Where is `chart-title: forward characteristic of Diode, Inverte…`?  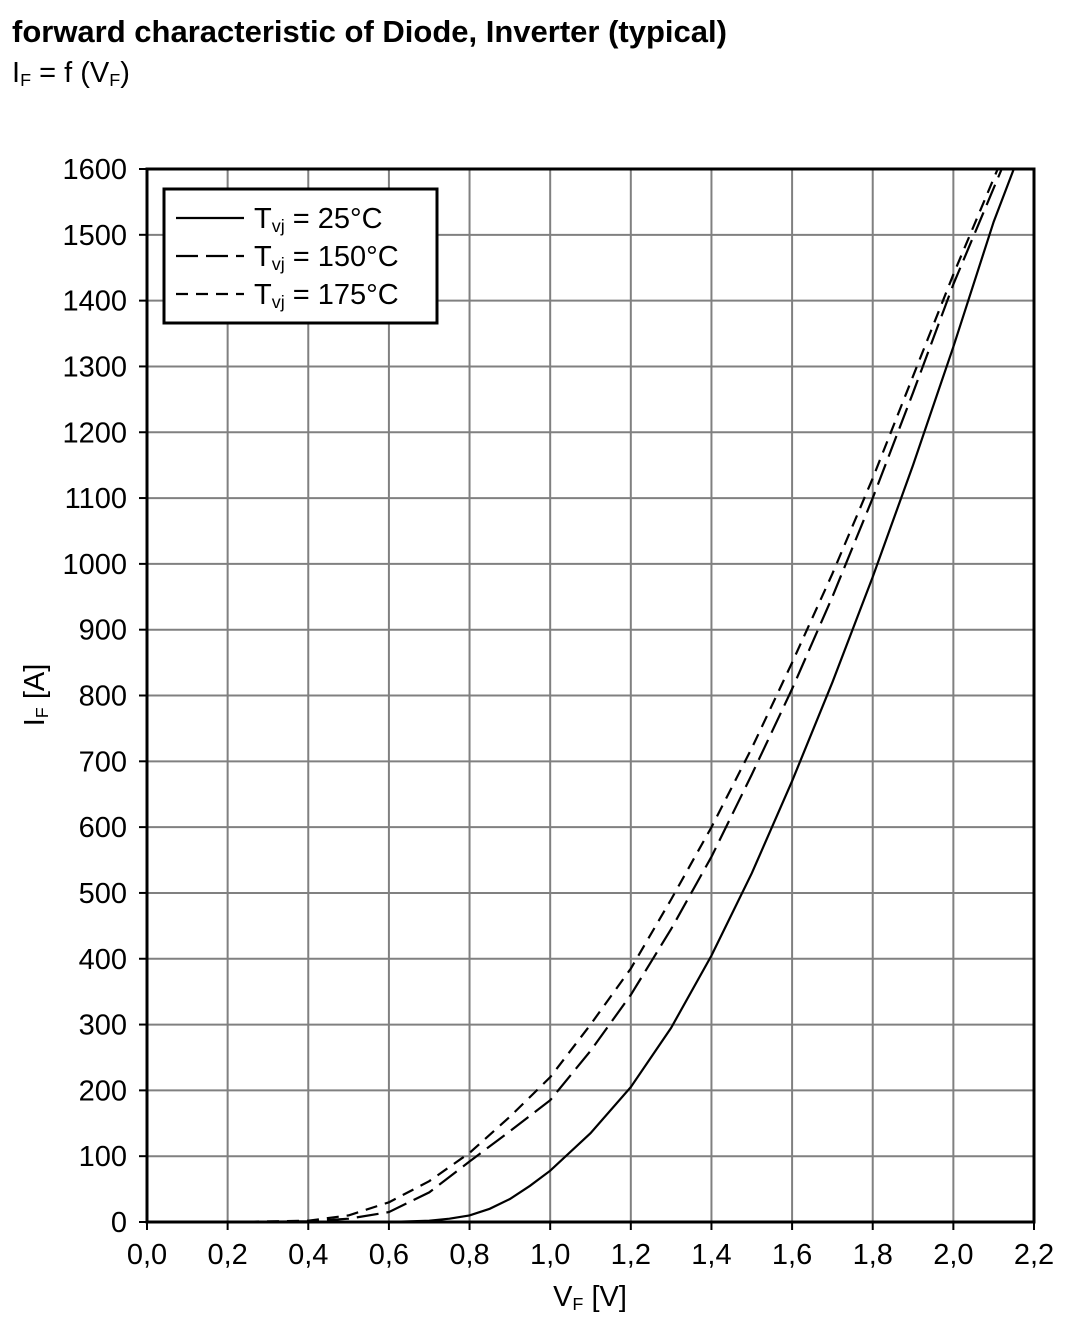 chart-title: forward characteristic of Diode, Inverte… is located at coordinates (369, 31).